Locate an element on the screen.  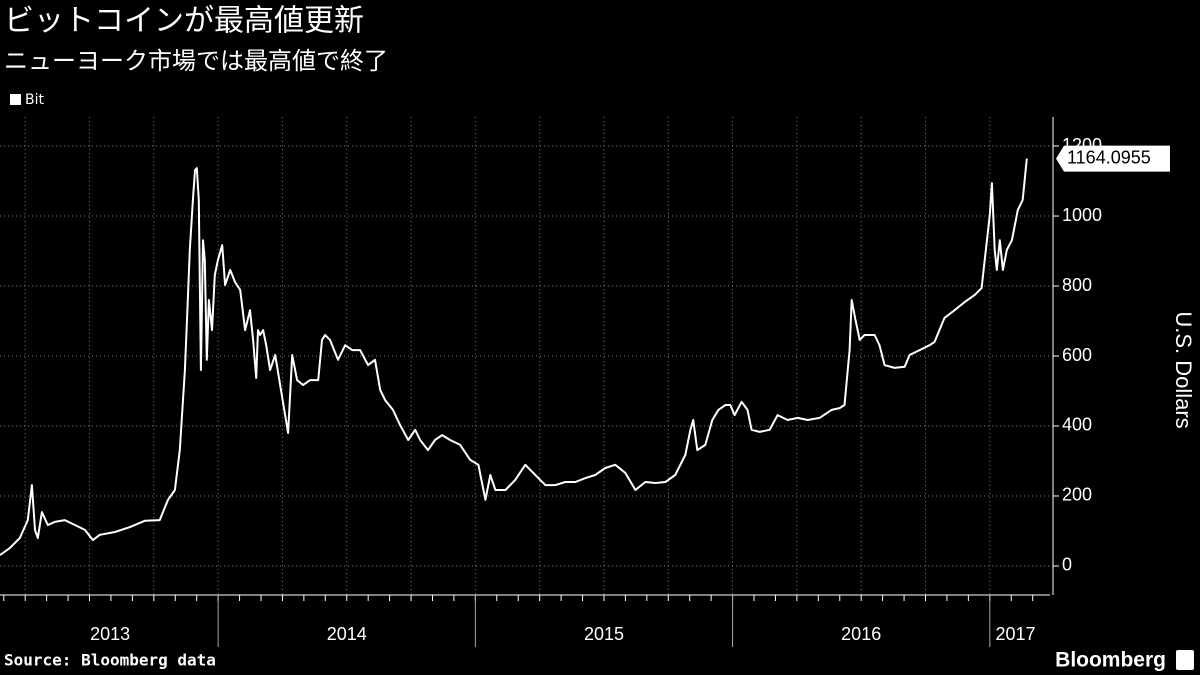
y-tick-label: 0 is located at coordinates (1067, 565).